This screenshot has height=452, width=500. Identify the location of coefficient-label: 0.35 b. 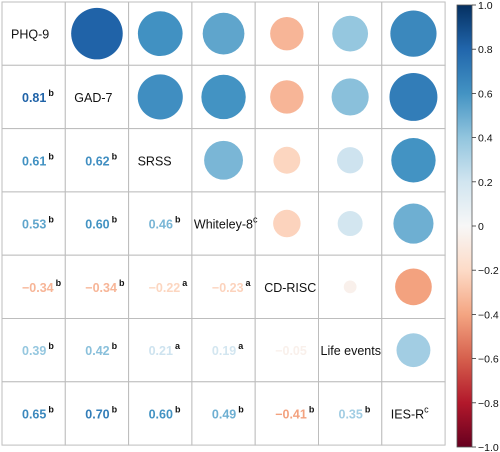
(355, 412).